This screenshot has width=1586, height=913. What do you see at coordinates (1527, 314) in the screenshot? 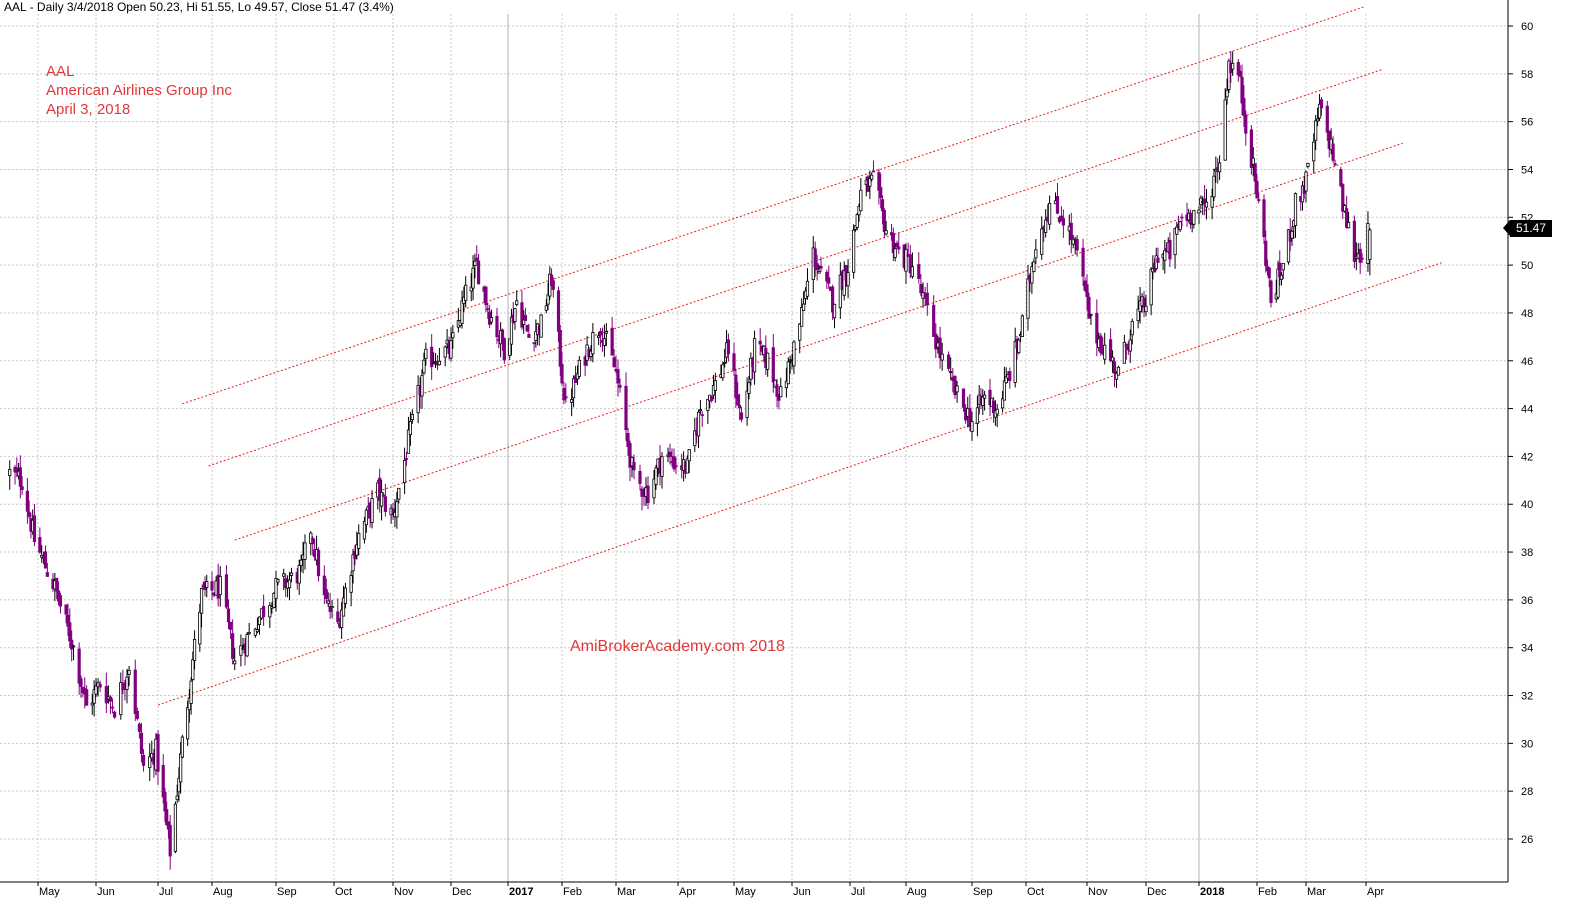
I see `y-tick-label: 48` at bounding box center [1527, 314].